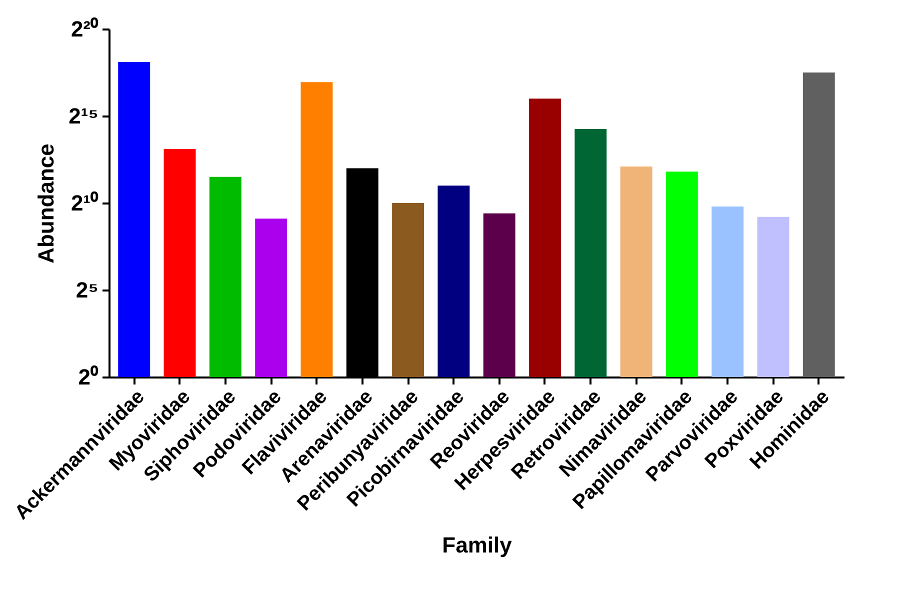 The image size is (899, 599). I want to click on x-axis-title: Family, so click(477, 545).